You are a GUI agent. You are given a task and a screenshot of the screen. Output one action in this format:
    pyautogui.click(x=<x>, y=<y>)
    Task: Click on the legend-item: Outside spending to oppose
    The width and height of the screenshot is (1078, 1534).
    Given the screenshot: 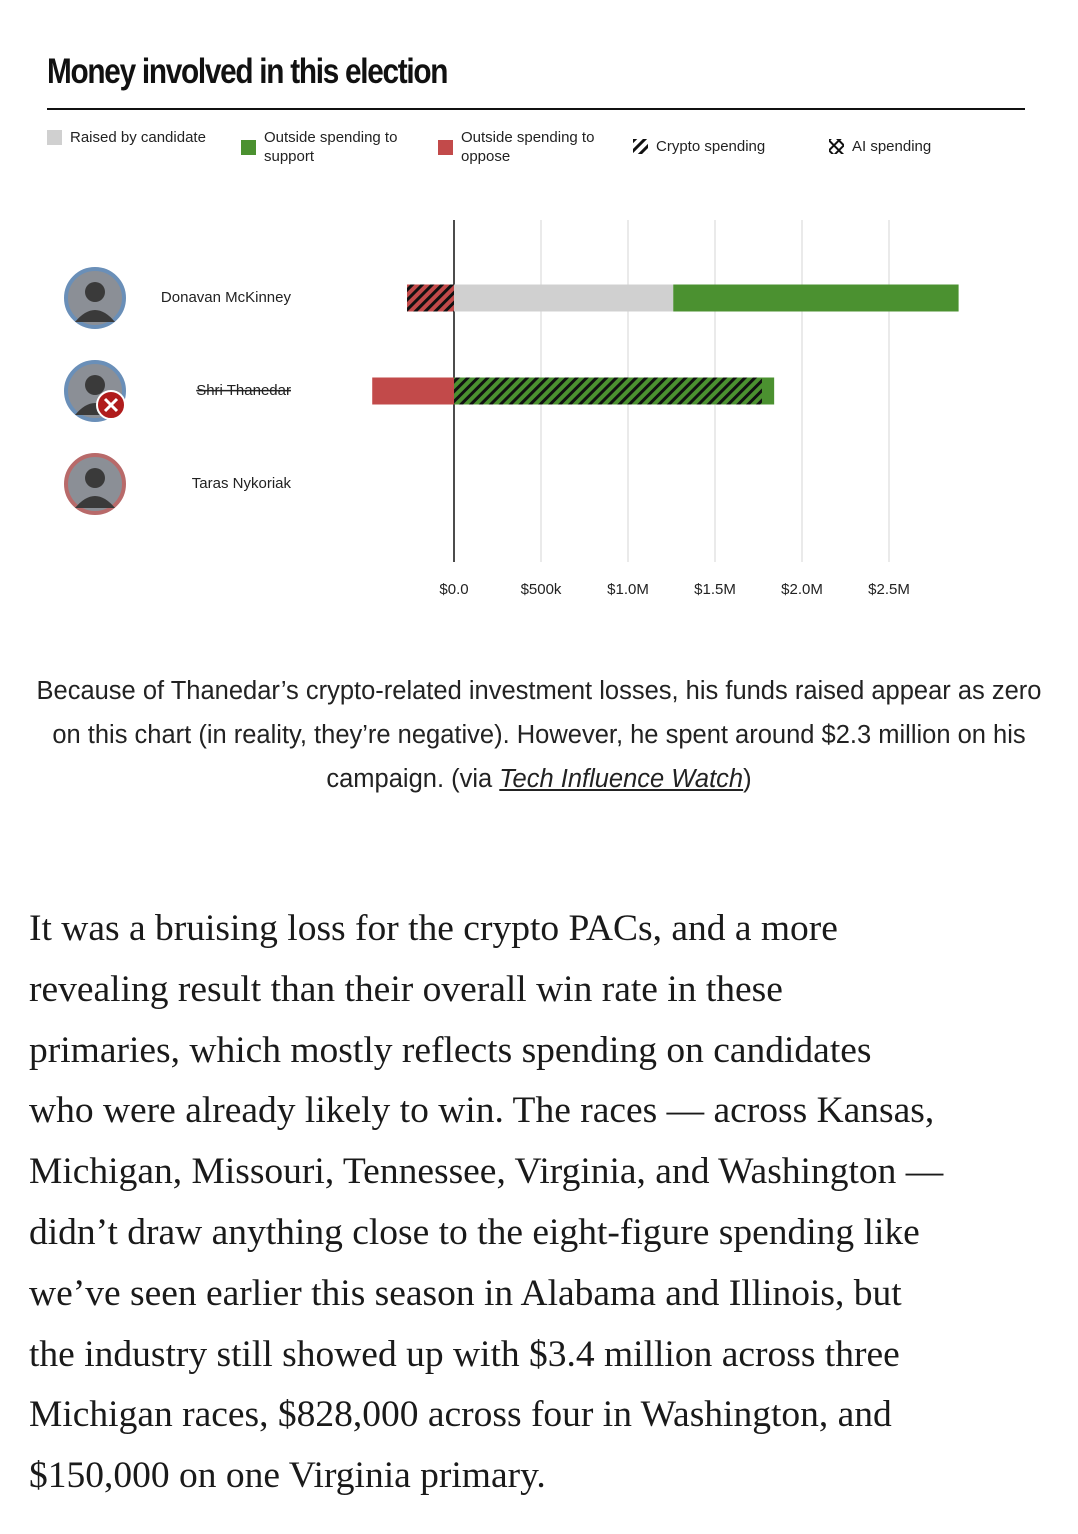 What is the action you would take?
    pyautogui.click(x=523, y=147)
    